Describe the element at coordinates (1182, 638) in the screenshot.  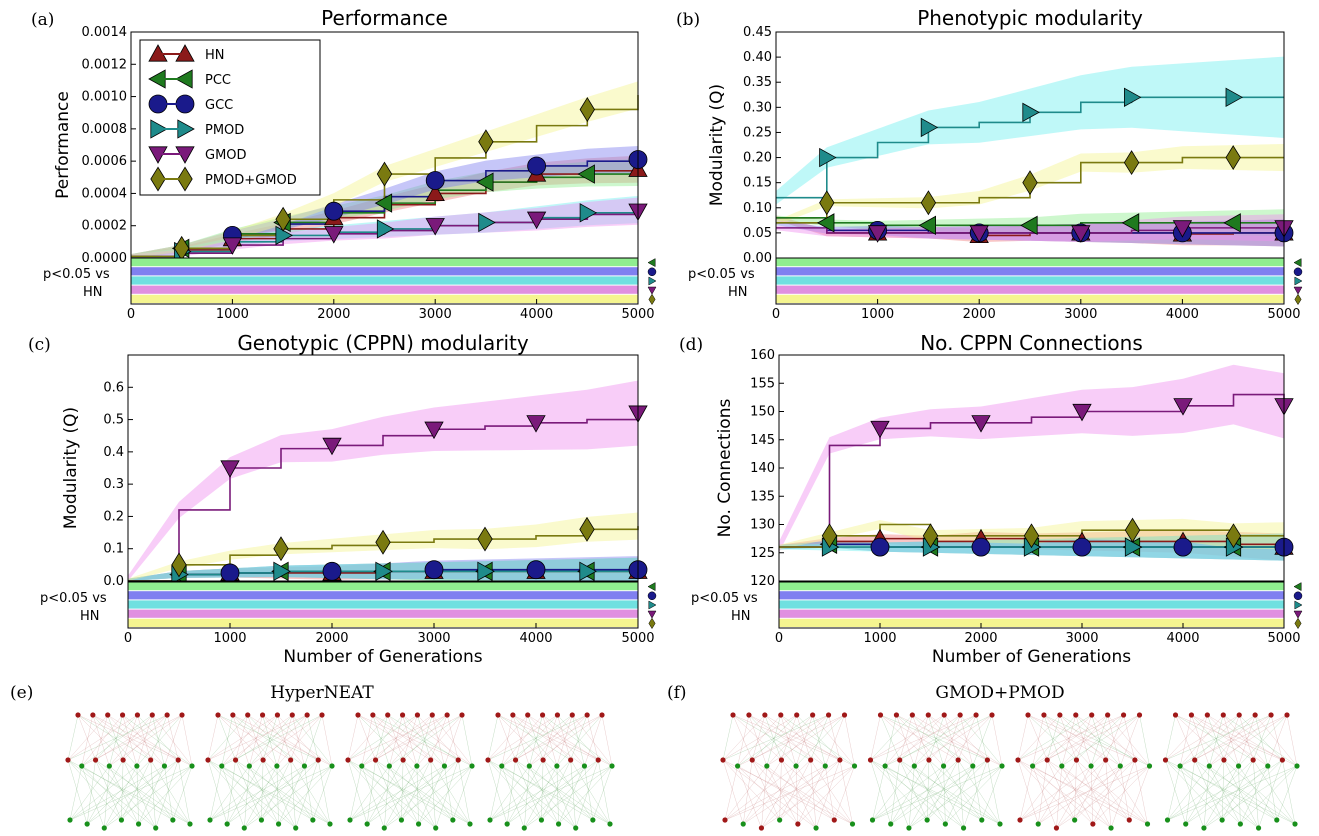
I see `x-tick-label: 4000` at that location.